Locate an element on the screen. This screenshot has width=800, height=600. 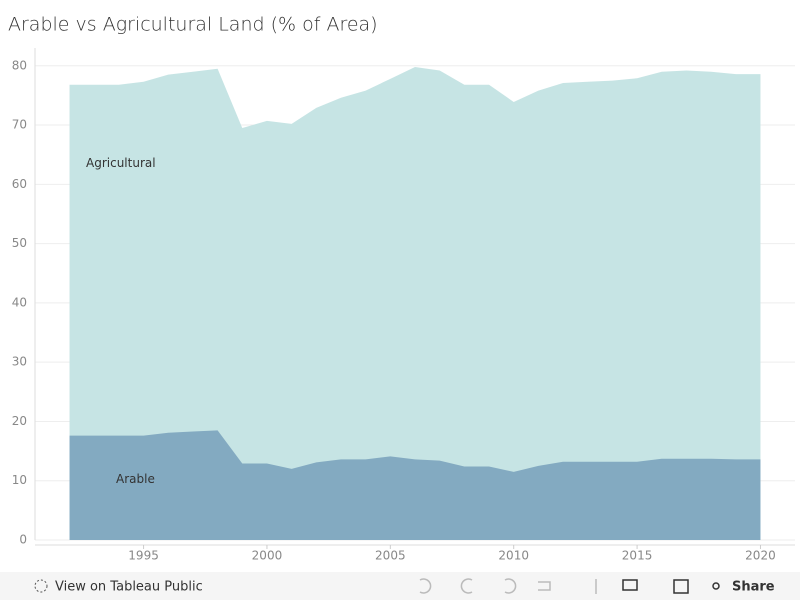
x-tick-label: 2015 is located at coordinates (637, 556).